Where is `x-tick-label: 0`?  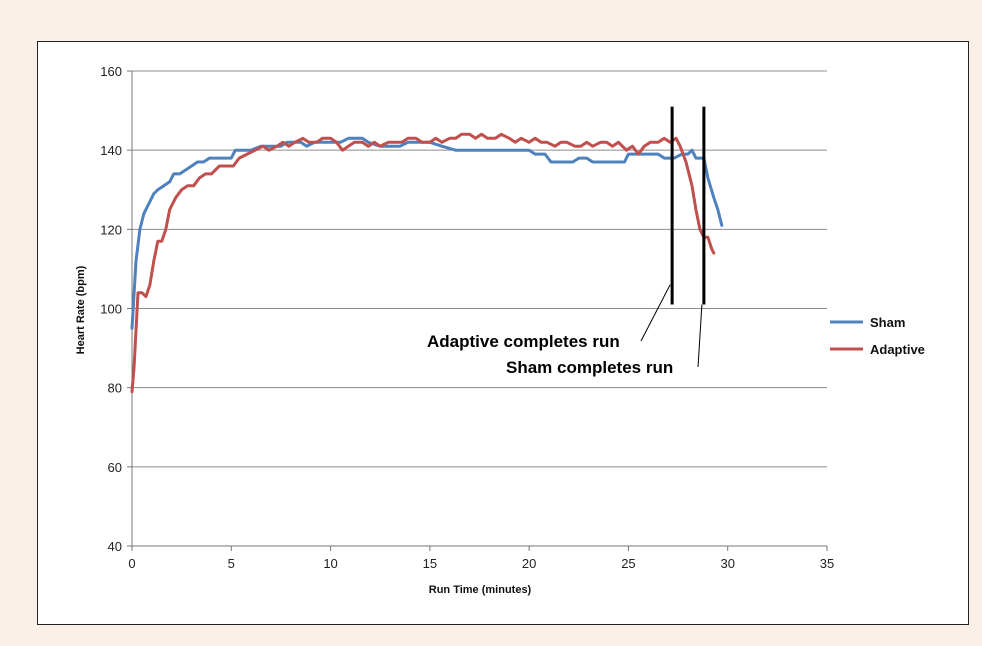
x-tick-label: 0 is located at coordinates (131, 563).